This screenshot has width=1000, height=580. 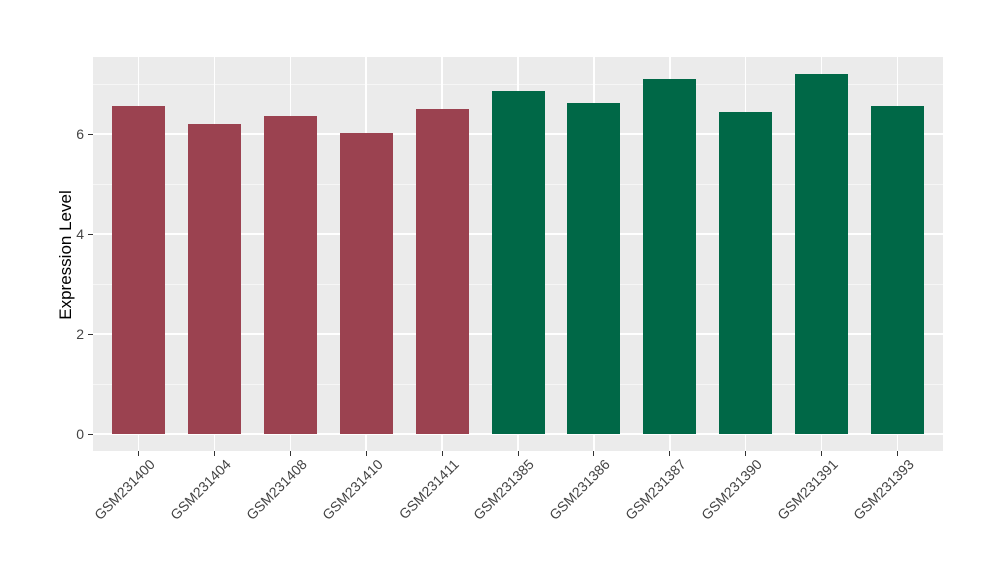 What do you see at coordinates (138, 270) in the screenshot?
I see `bar-GSM231400` at bounding box center [138, 270].